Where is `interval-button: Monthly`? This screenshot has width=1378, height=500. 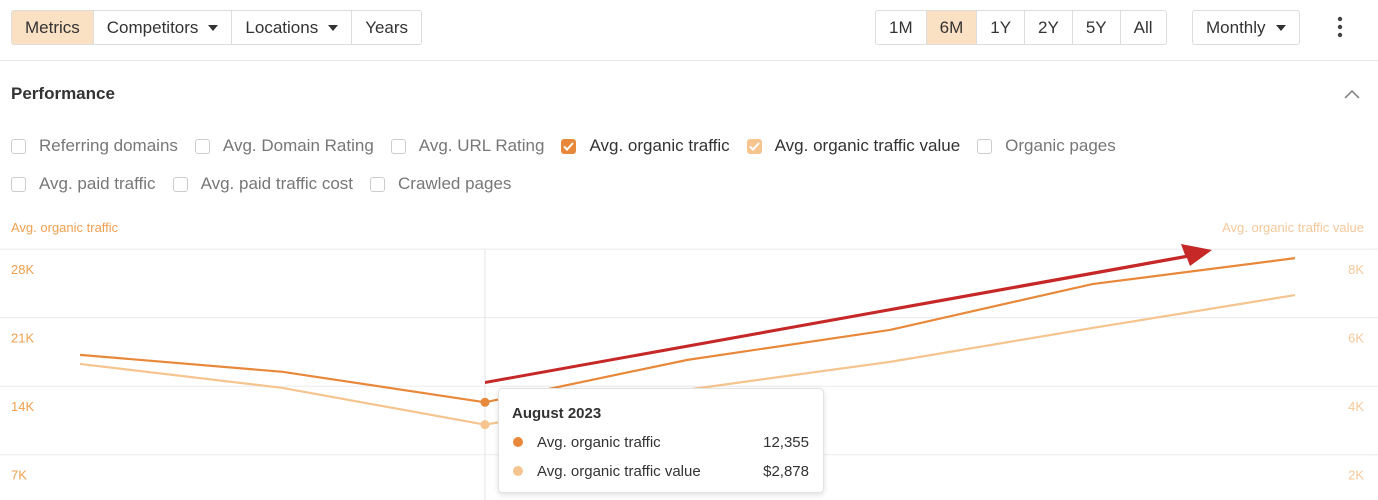
interval-button: Monthly is located at coordinates (1246, 27).